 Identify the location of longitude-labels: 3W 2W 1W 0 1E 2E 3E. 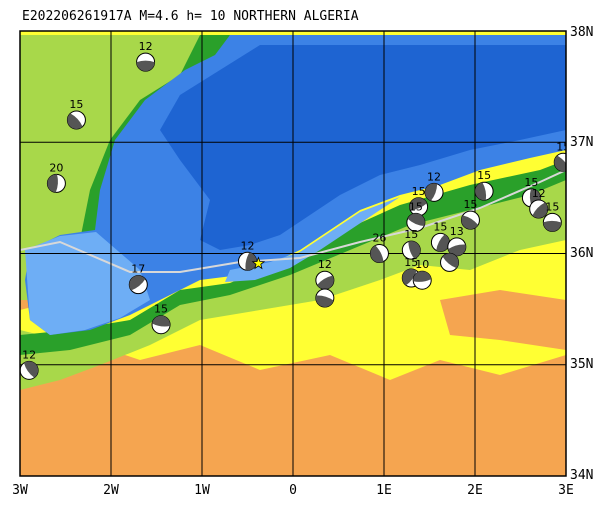
(293, 490).